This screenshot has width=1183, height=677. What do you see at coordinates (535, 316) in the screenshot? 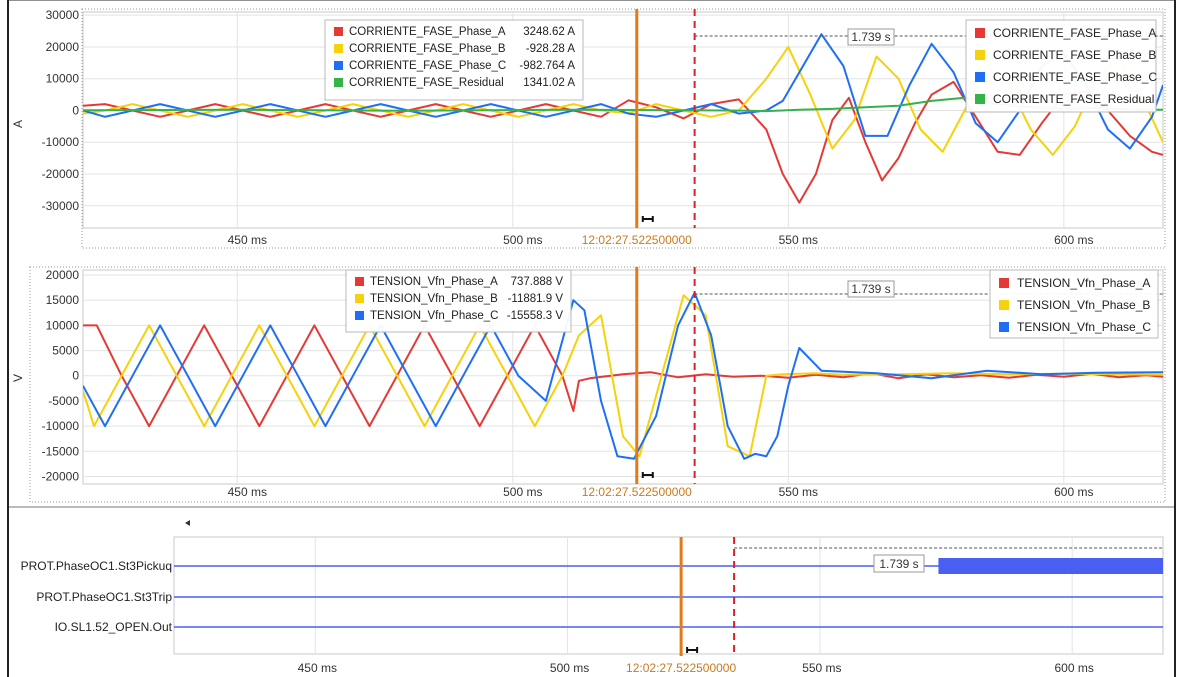
I see `readout-value: -15558.3 V` at bounding box center [535, 316].